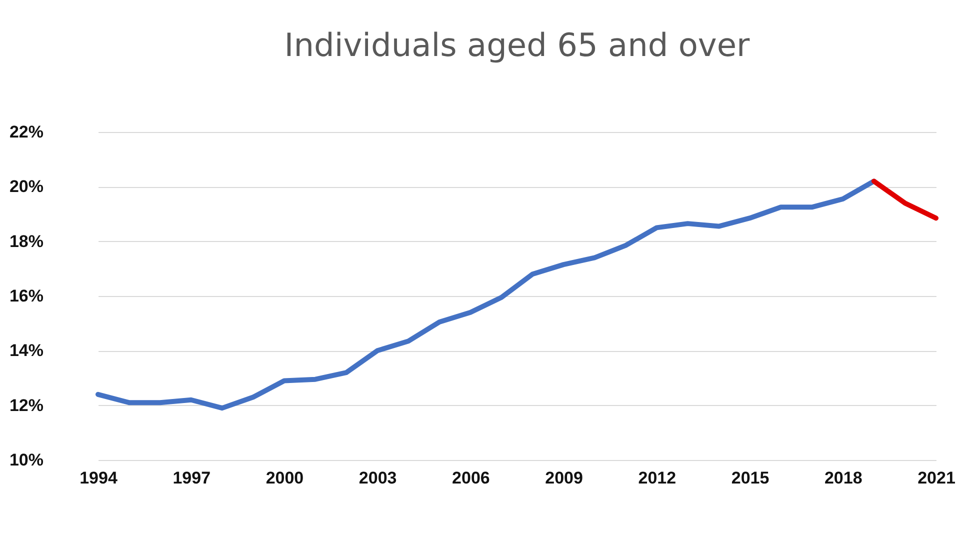 The width and height of the screenshot is (971, 553). I want to click on y-tick-label: 22%, so click(26, 132).